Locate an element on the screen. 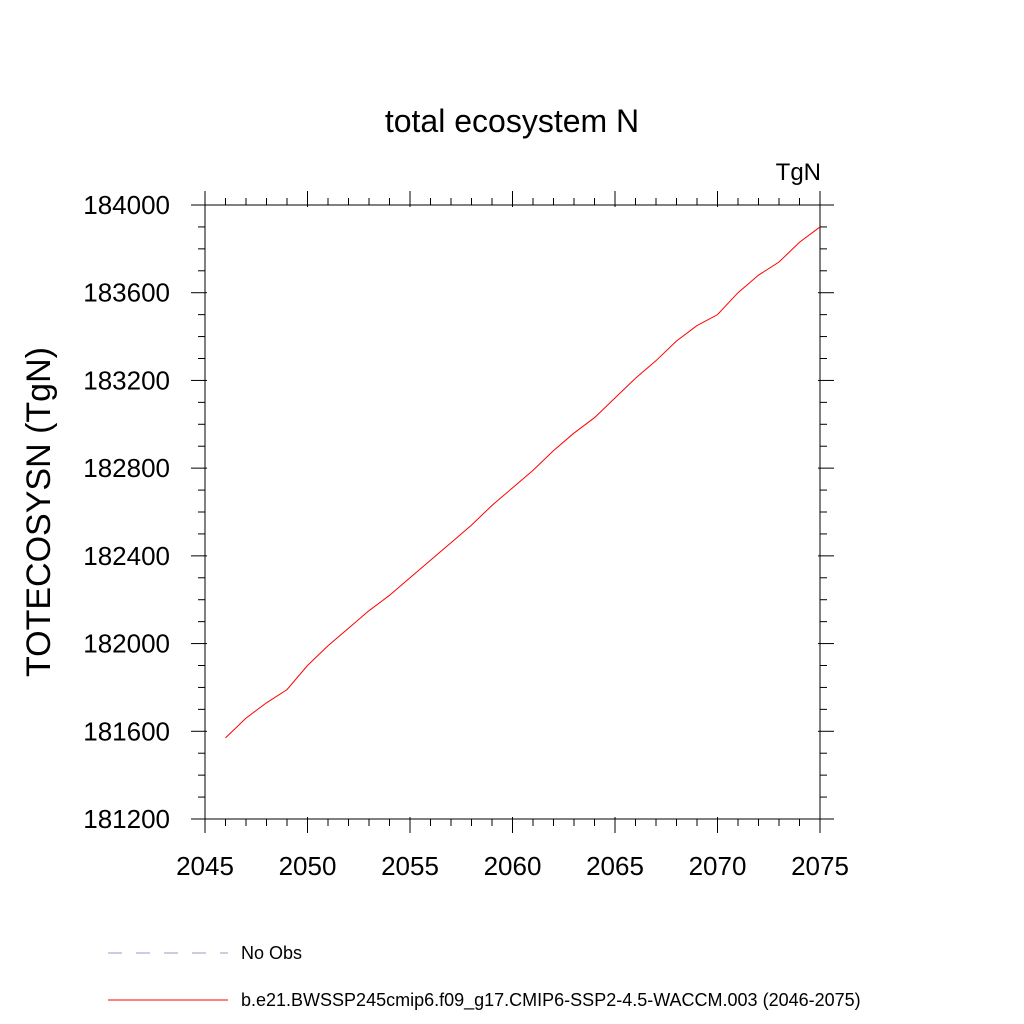 The image size is (1024, 1024). x-tick-label: 2070 is located at coordinates (718, 866).